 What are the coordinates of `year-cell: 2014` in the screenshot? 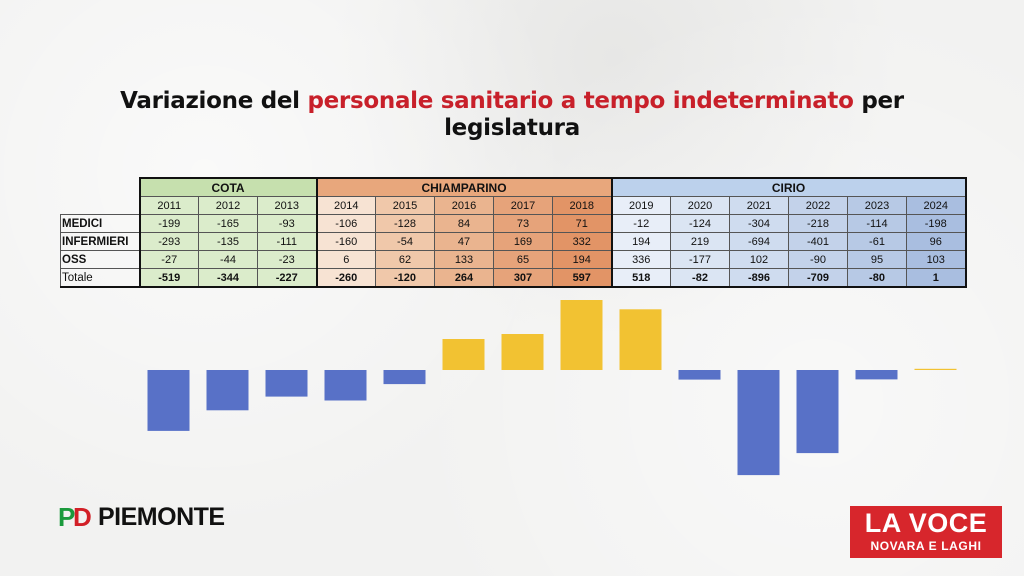 It's located at (345, 205).